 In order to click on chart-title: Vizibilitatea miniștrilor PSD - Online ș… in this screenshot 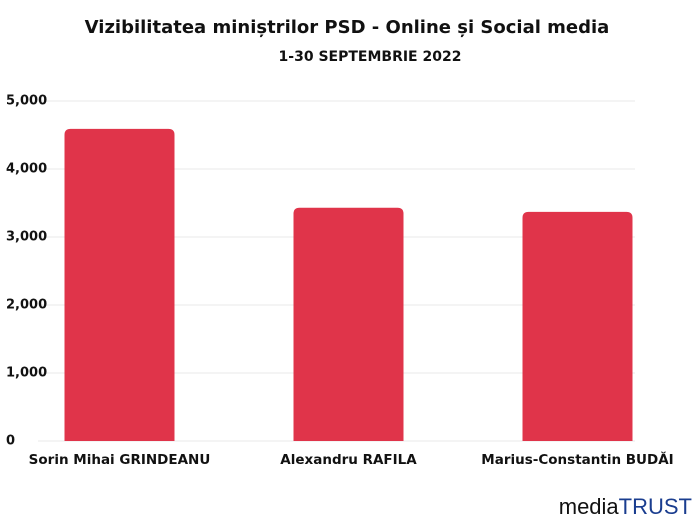, I will do `click(347, 27)`.